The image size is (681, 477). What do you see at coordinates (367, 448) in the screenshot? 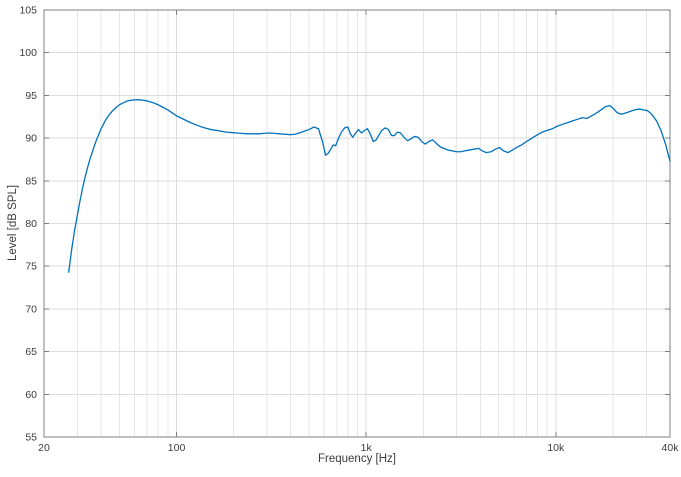
I see `x-tick-label: 1k` at bounding box center [367, 448].